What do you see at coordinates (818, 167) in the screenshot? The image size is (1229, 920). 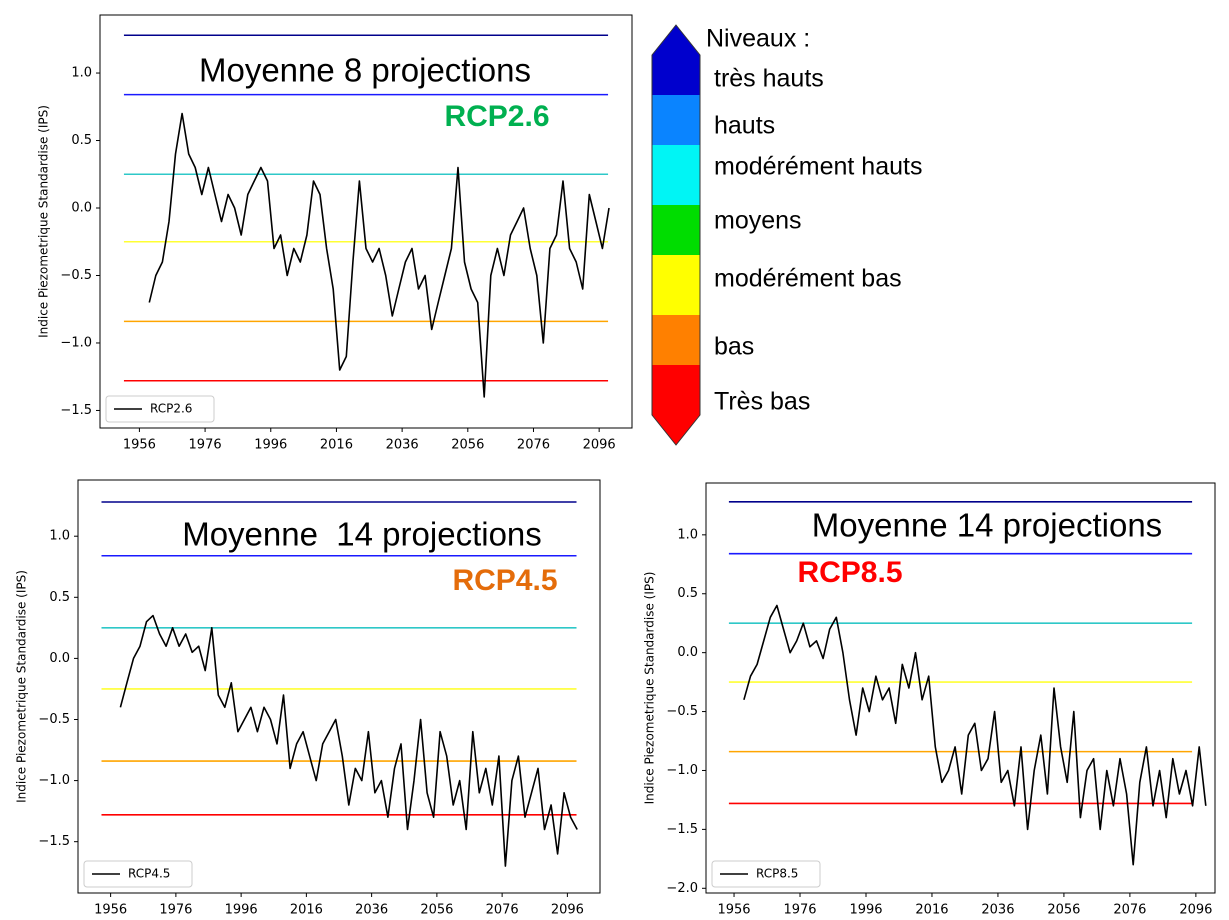 I see `level-label: modérément hauts` at bounding box center [818, 167].